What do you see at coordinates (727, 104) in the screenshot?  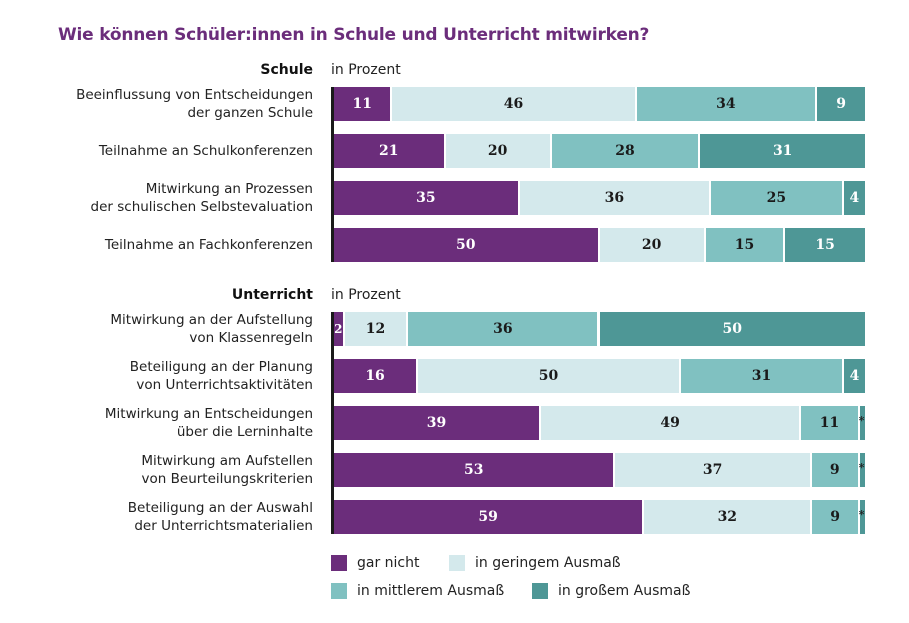 I see `bar-segment: 34` at bounding box center [727, 104].